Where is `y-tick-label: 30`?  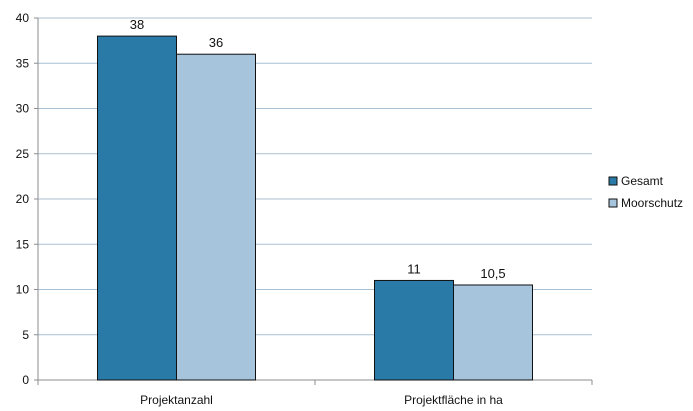 y-tick-label: 30 is located at coordinates (23, 109).